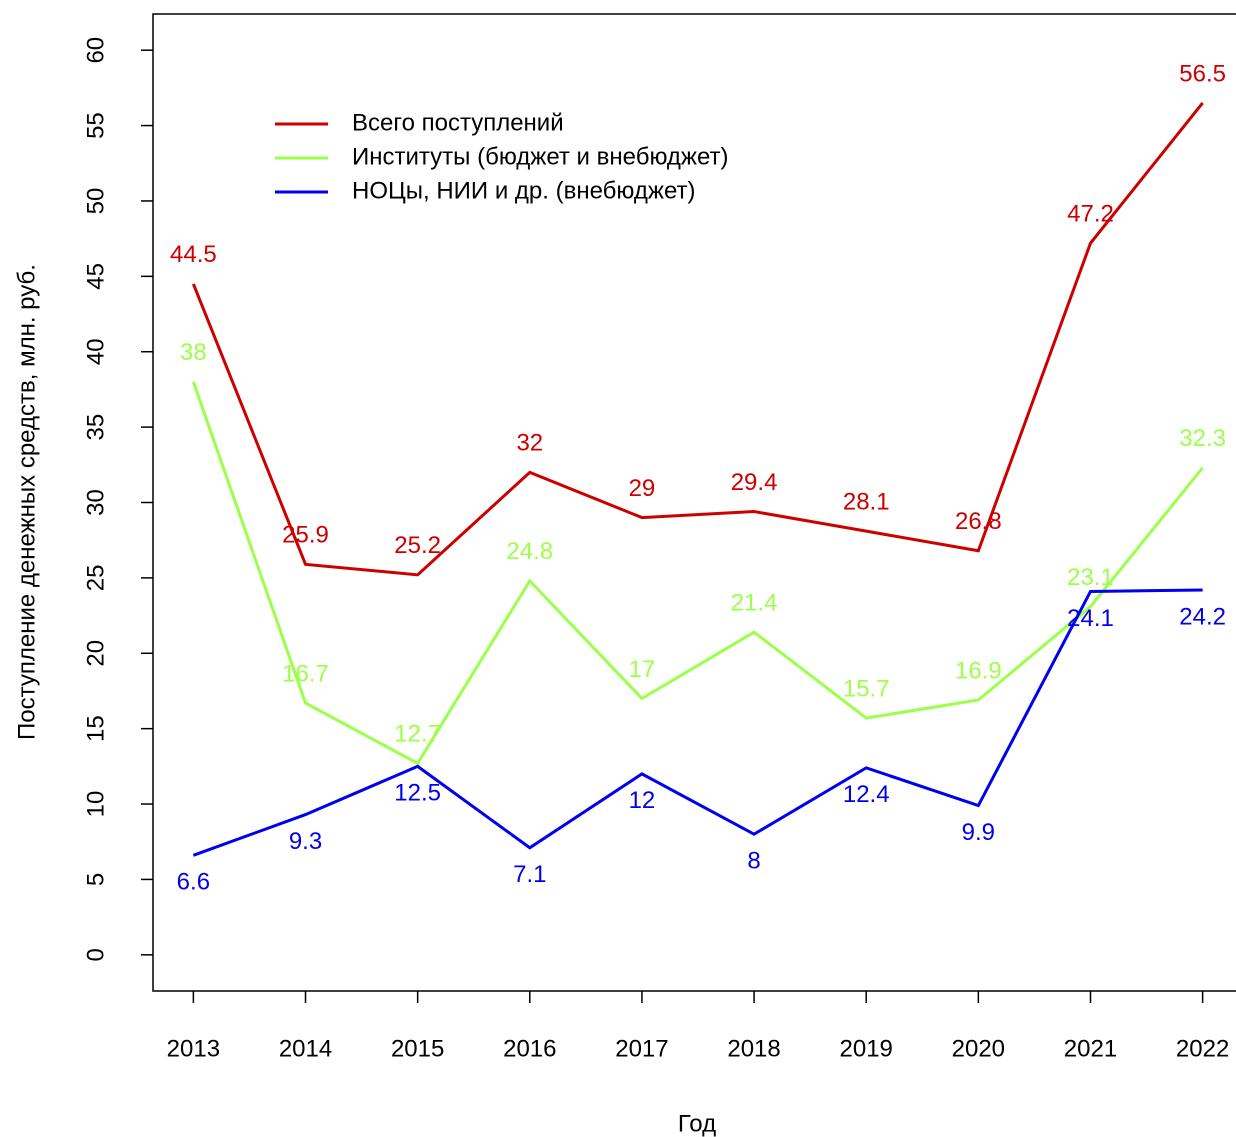 This screenshot has width=1236, height=1137. What do you see at coordinates (978, 670) in the screenshot?
I see `data-label: 16.9` at bounding box center [978, 670].